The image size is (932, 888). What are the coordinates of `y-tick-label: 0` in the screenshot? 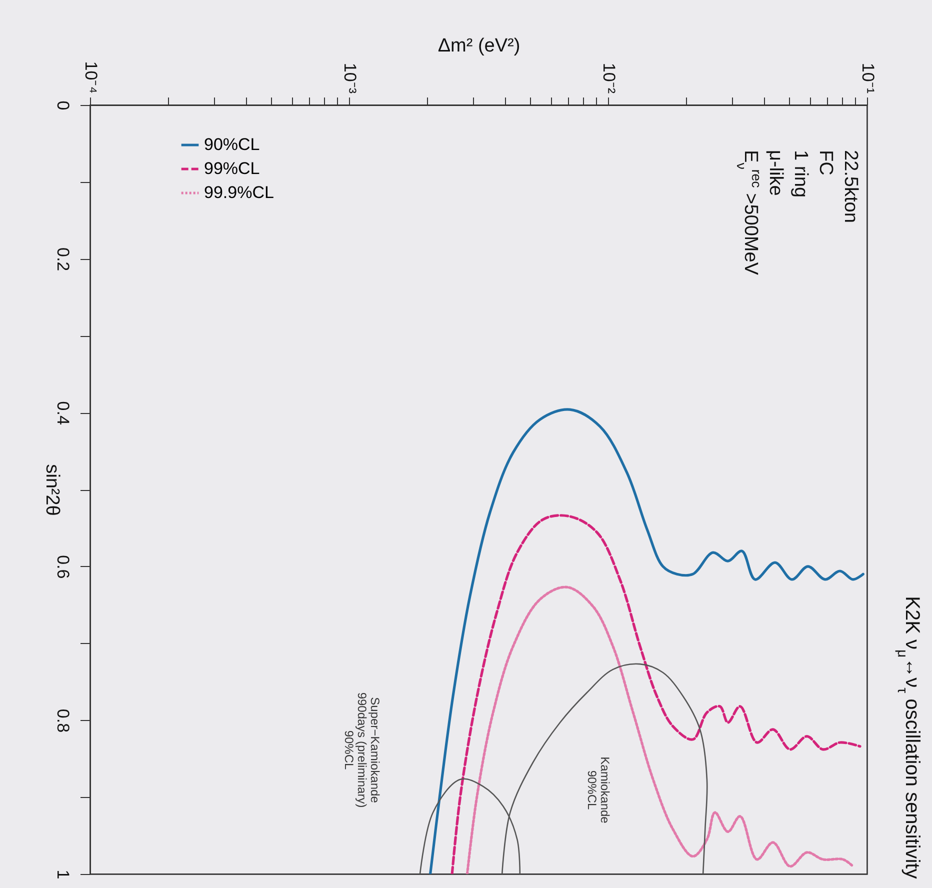 It's located at (63, 105).